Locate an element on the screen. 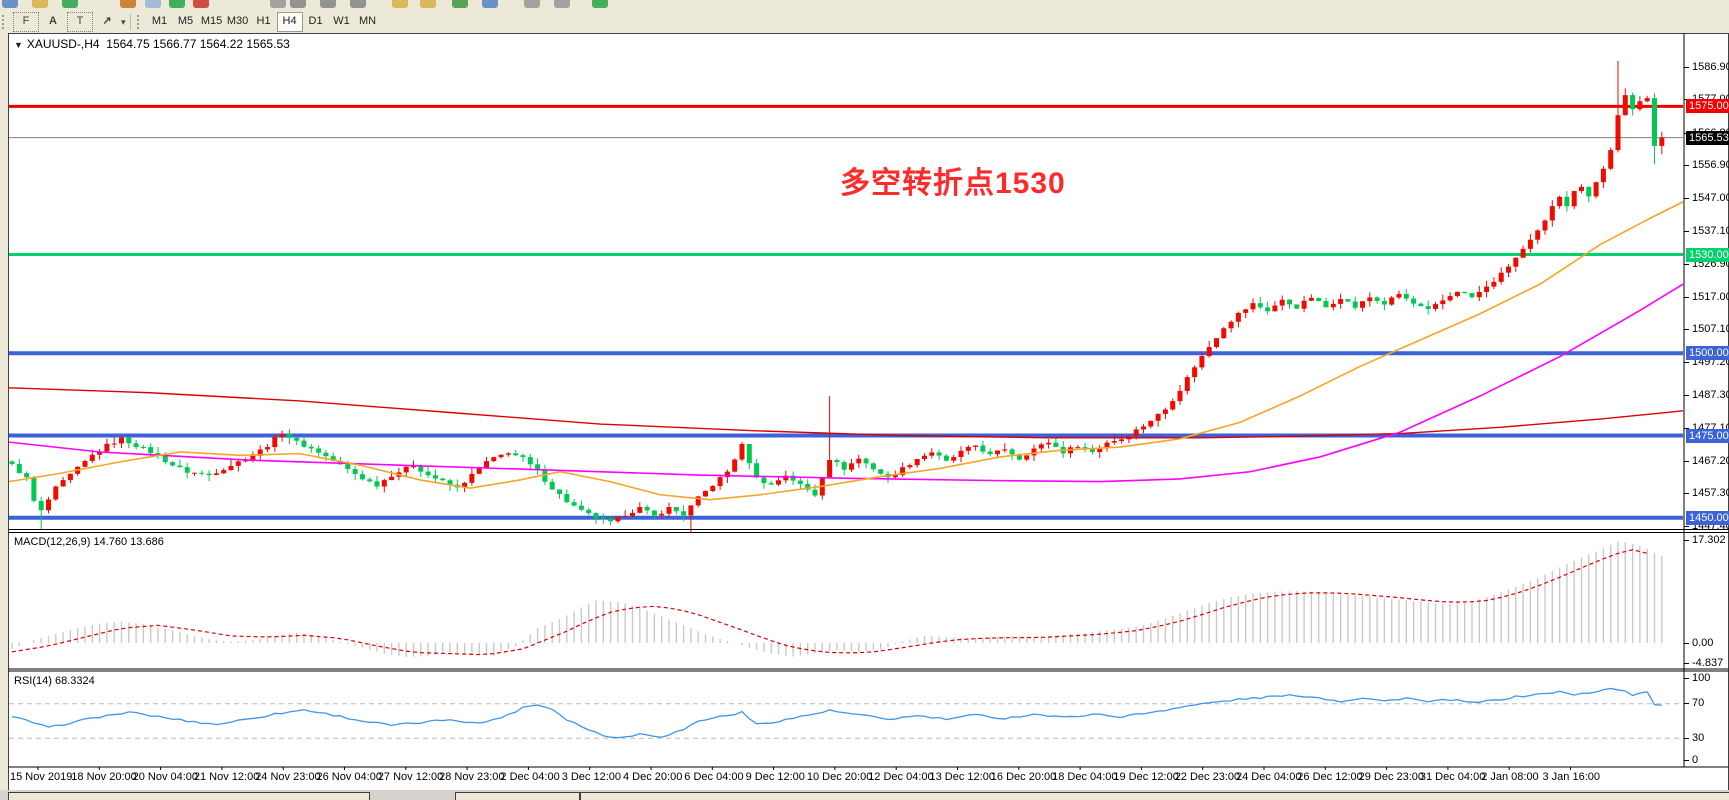 The height and width of the screenshot is (800, 1729). linechart-icon is located at coordinates (358, 4).